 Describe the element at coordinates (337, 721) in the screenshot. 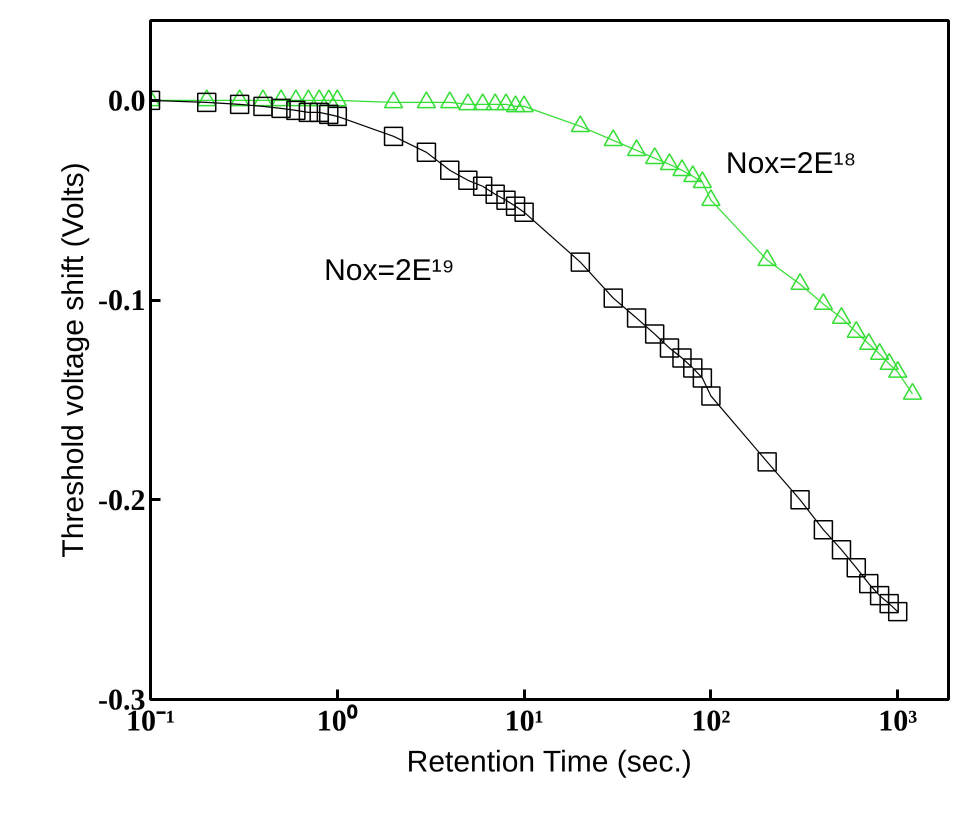

I see `x-tick-label: 10⁰` at that location.